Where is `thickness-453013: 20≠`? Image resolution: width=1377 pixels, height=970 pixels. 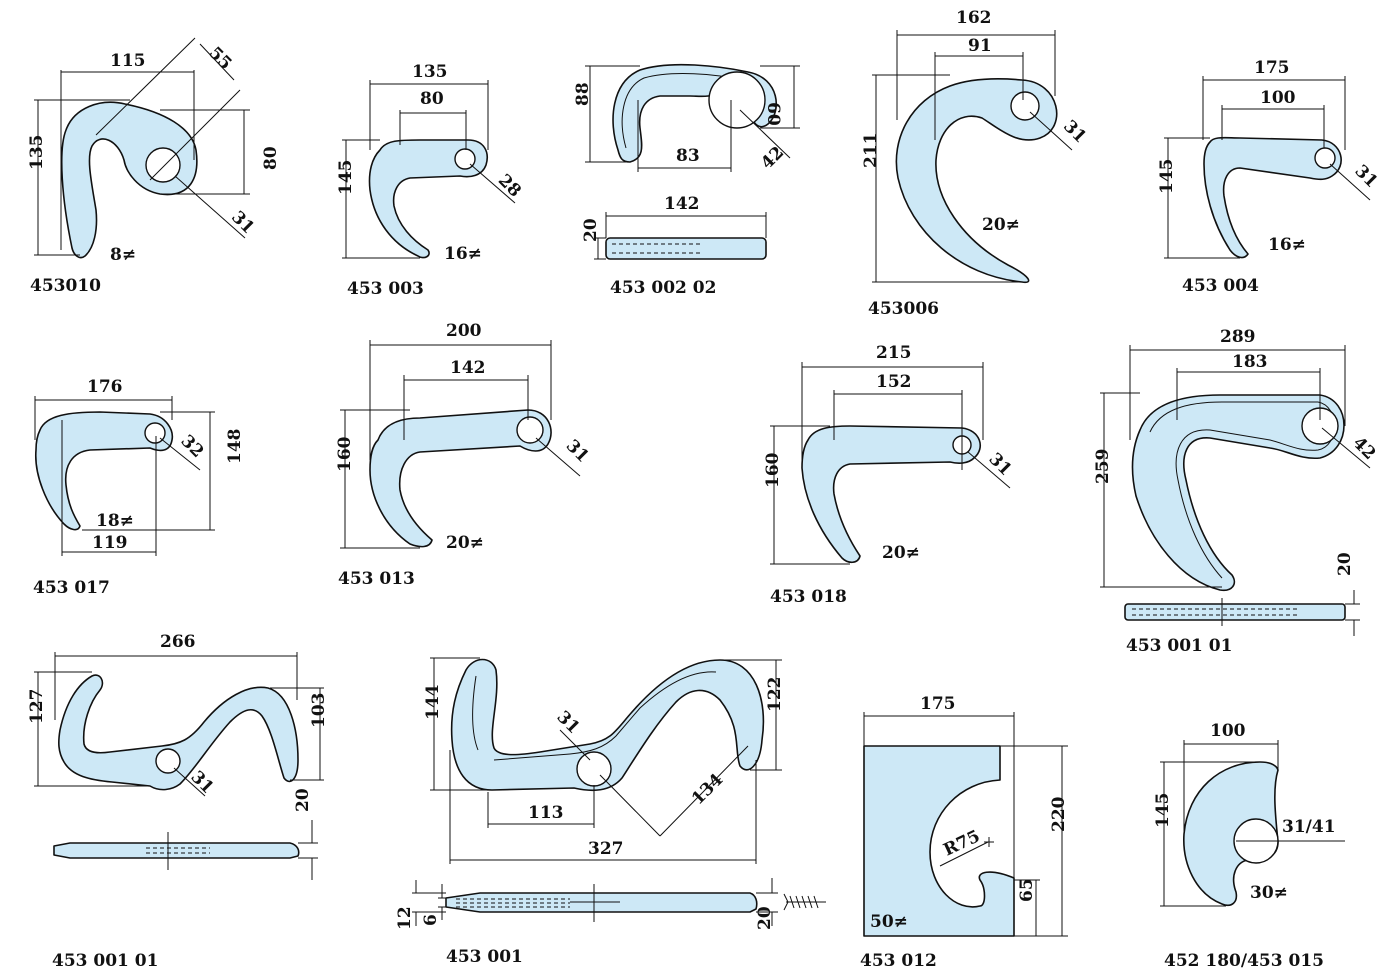
thickness-453013: 20≠ is located at coordinates (465, 543).